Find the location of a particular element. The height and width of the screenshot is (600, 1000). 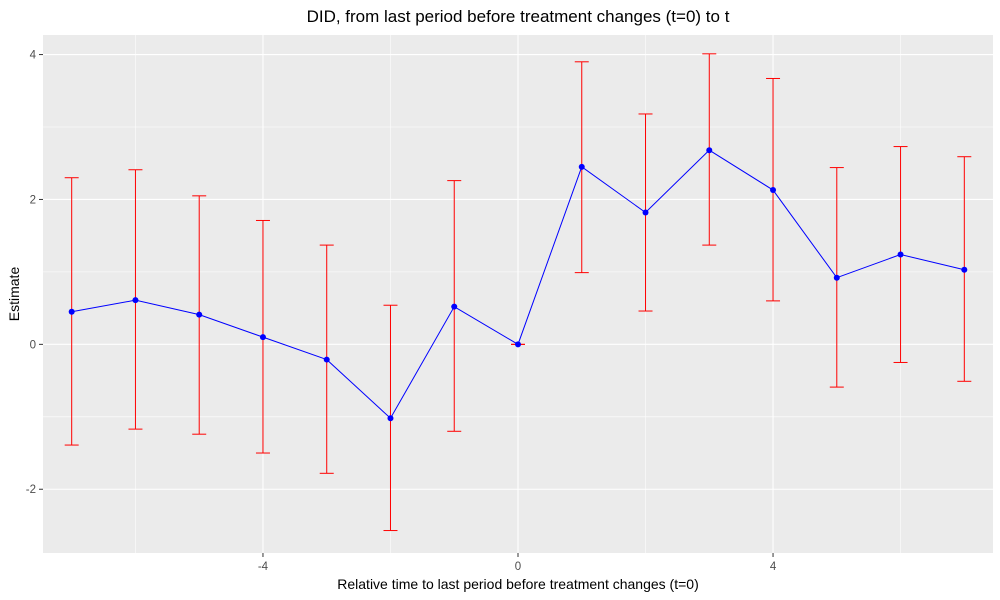

y-tick-label: 2 is located at coordinates (33, 200).